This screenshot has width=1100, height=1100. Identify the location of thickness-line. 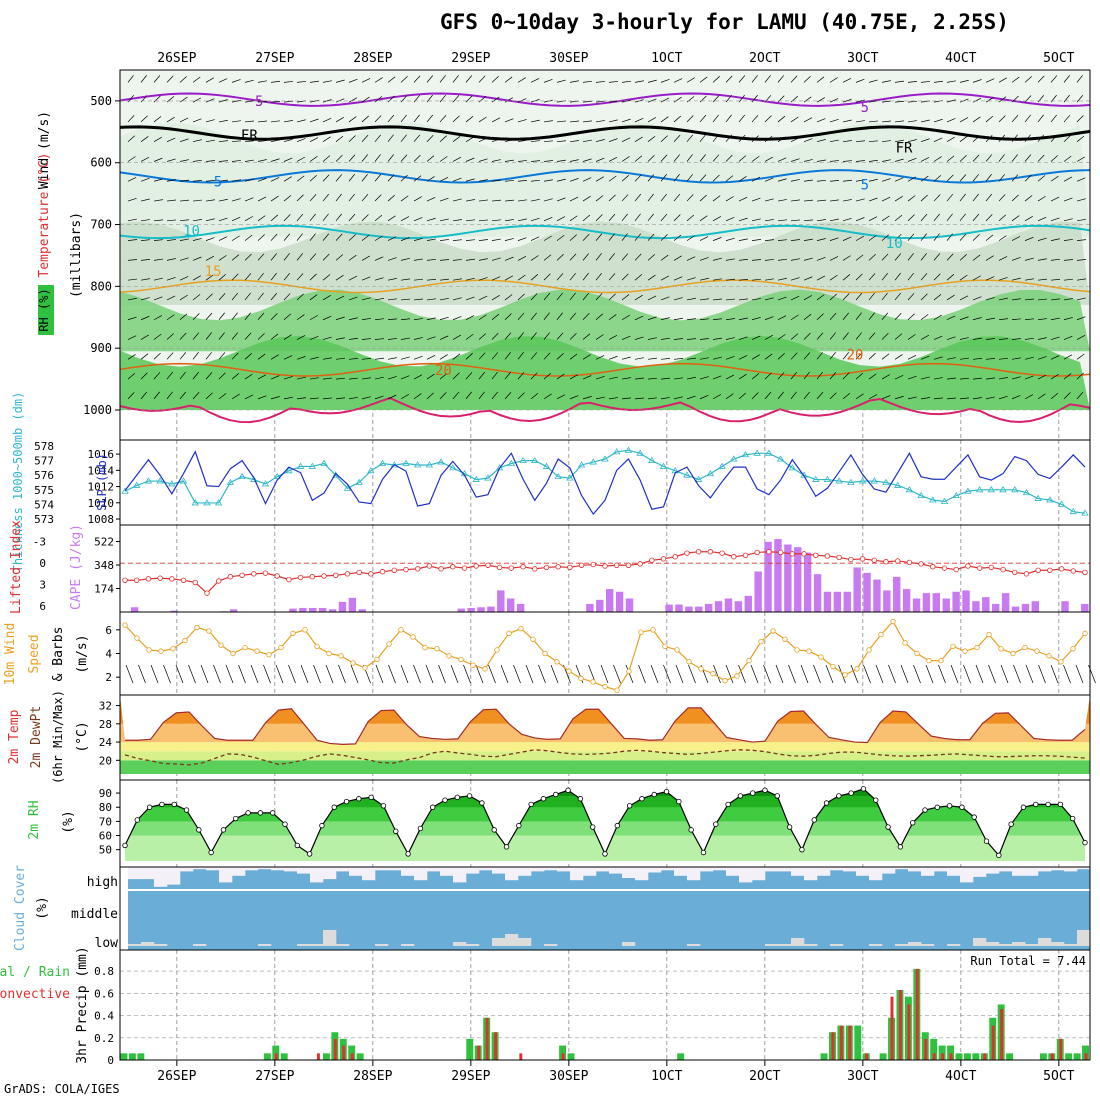
(605, 481).